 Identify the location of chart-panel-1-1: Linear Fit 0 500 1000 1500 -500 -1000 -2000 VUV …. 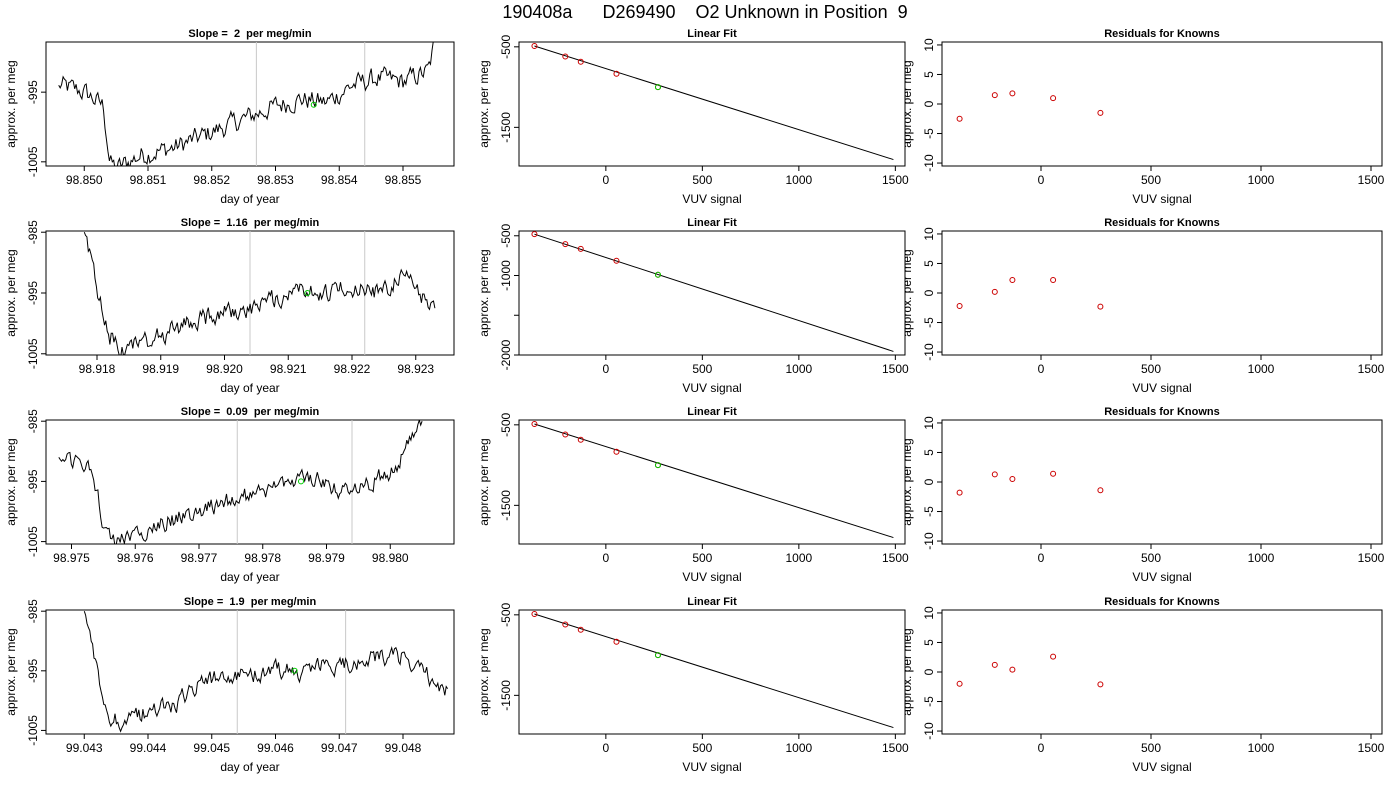
(693, 306).